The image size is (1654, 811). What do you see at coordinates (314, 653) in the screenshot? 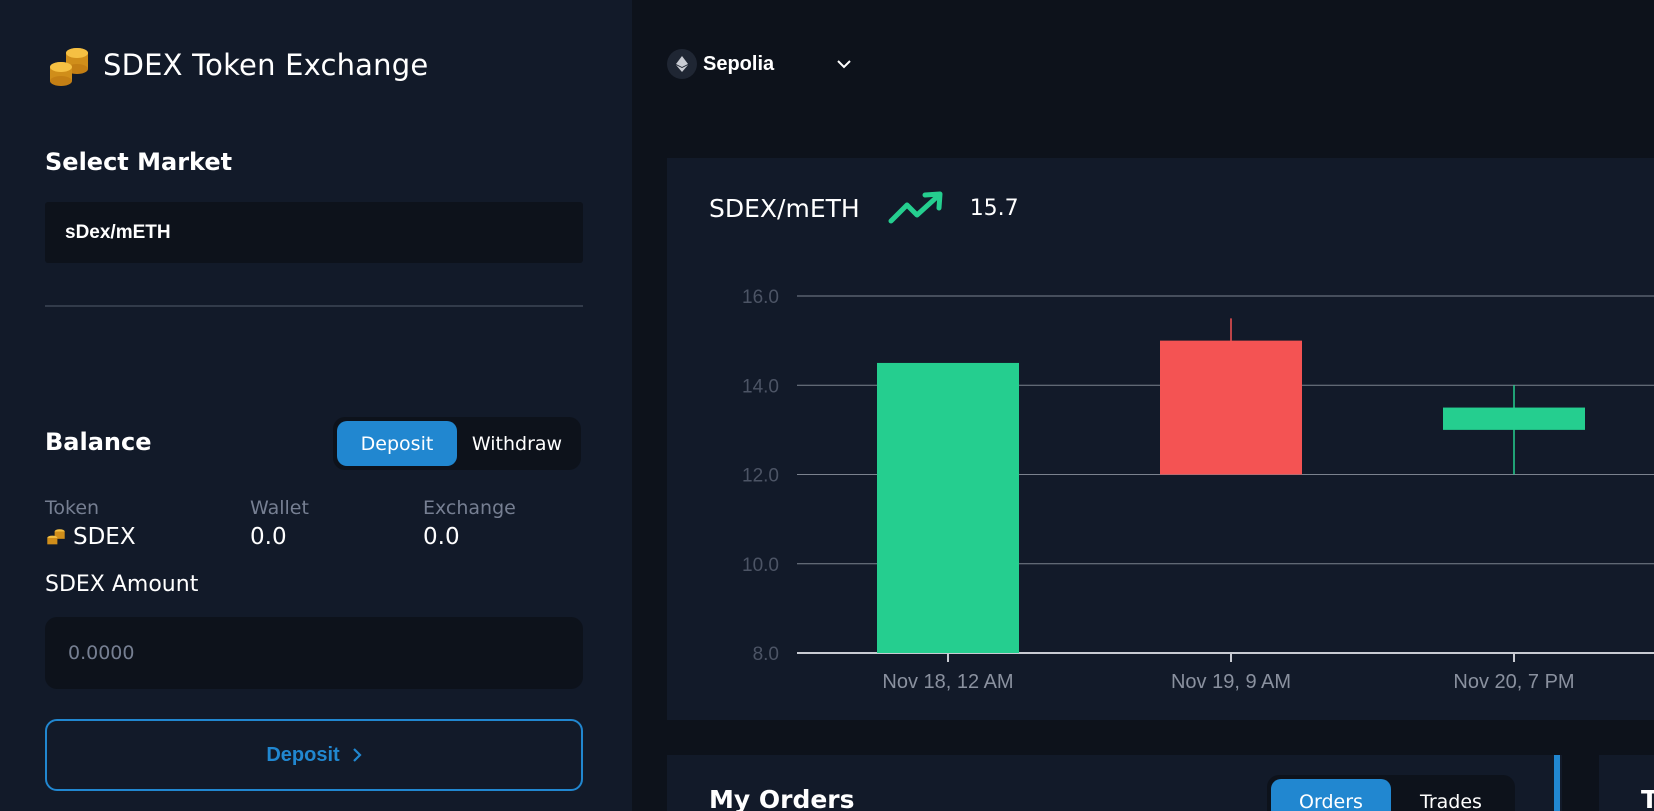
I see `amount-input` at bounding box center [314, 653].